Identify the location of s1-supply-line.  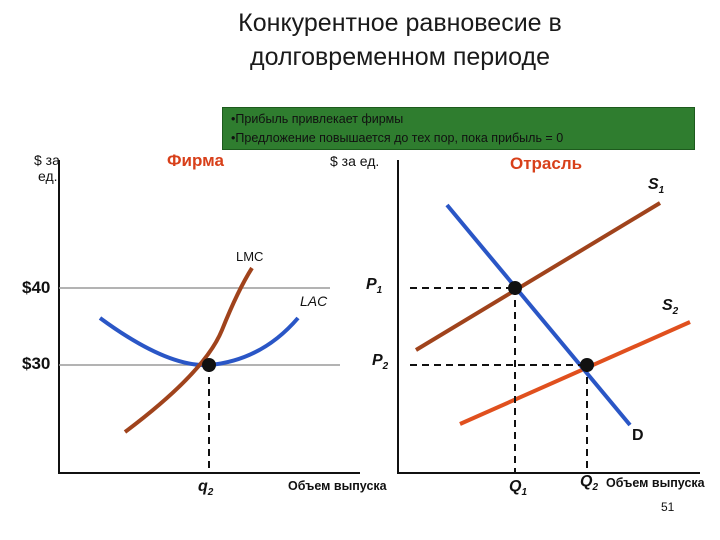
(538, 276).